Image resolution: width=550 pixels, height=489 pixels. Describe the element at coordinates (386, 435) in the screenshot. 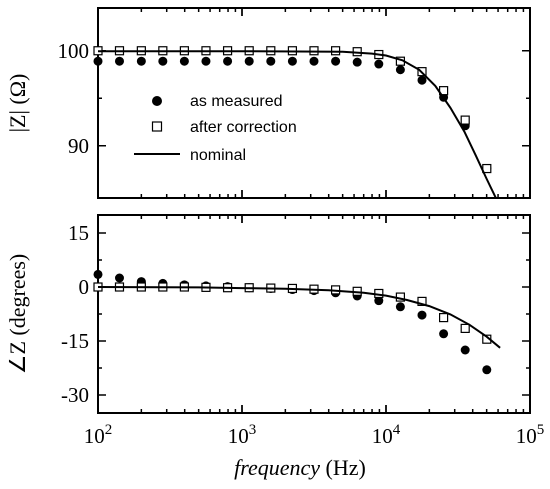

I see `x-tick-label: 10⁴` at that location.